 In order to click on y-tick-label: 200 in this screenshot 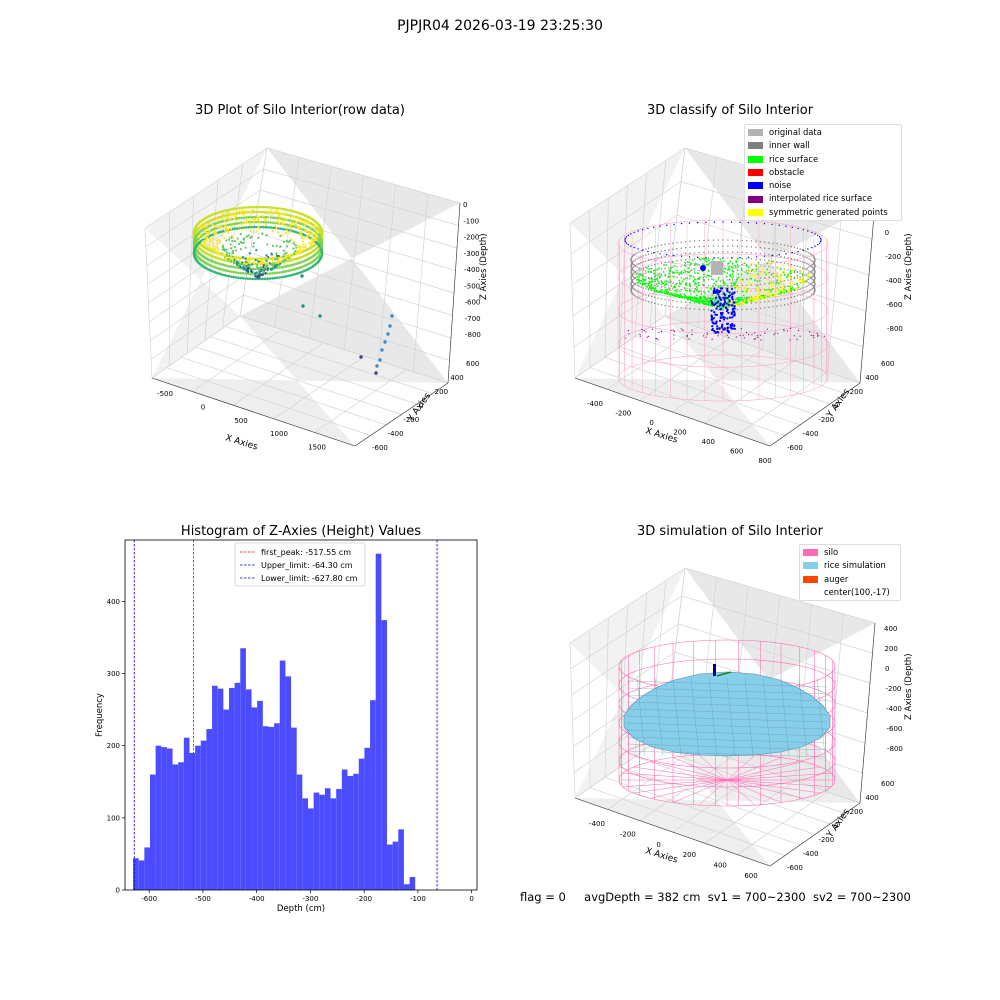, I will do `click(113, 746)`.